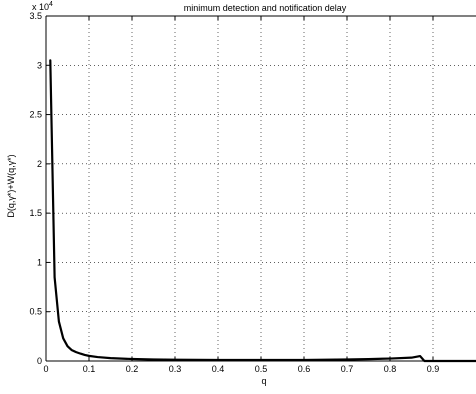 This screenshot has height=394, width=476. Describe the element at coordinates (51, 4) in the screenshot. I see `y-exponent-label: 4` at that location.